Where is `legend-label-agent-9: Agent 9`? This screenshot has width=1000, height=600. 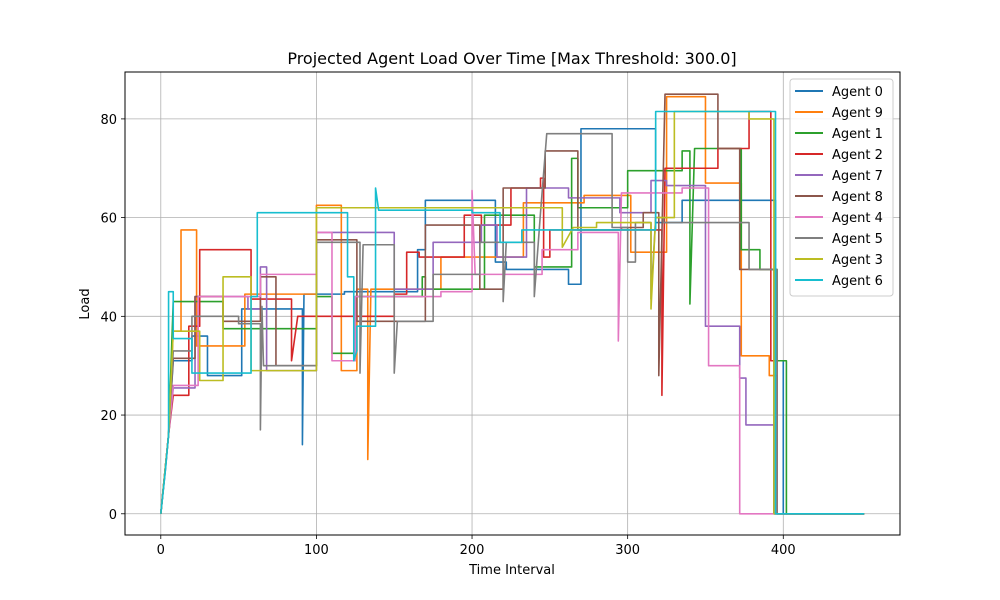
legend-label-agent-9: Agent 9 is located at coordinates (857, 113).